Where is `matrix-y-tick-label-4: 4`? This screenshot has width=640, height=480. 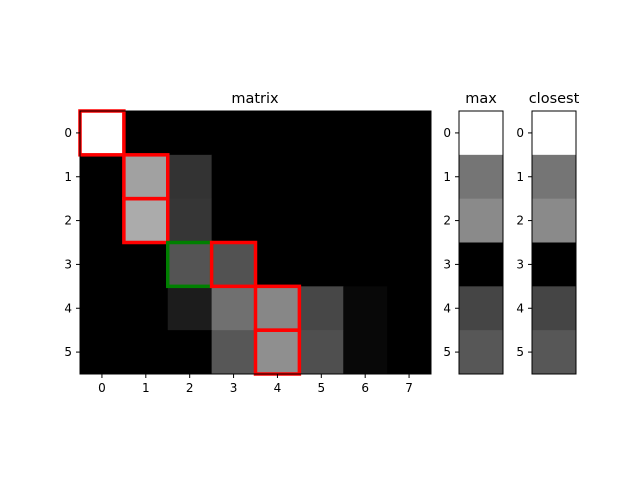
matrix-y-tick-label-4: 4 is located at coordinates (68, 308).